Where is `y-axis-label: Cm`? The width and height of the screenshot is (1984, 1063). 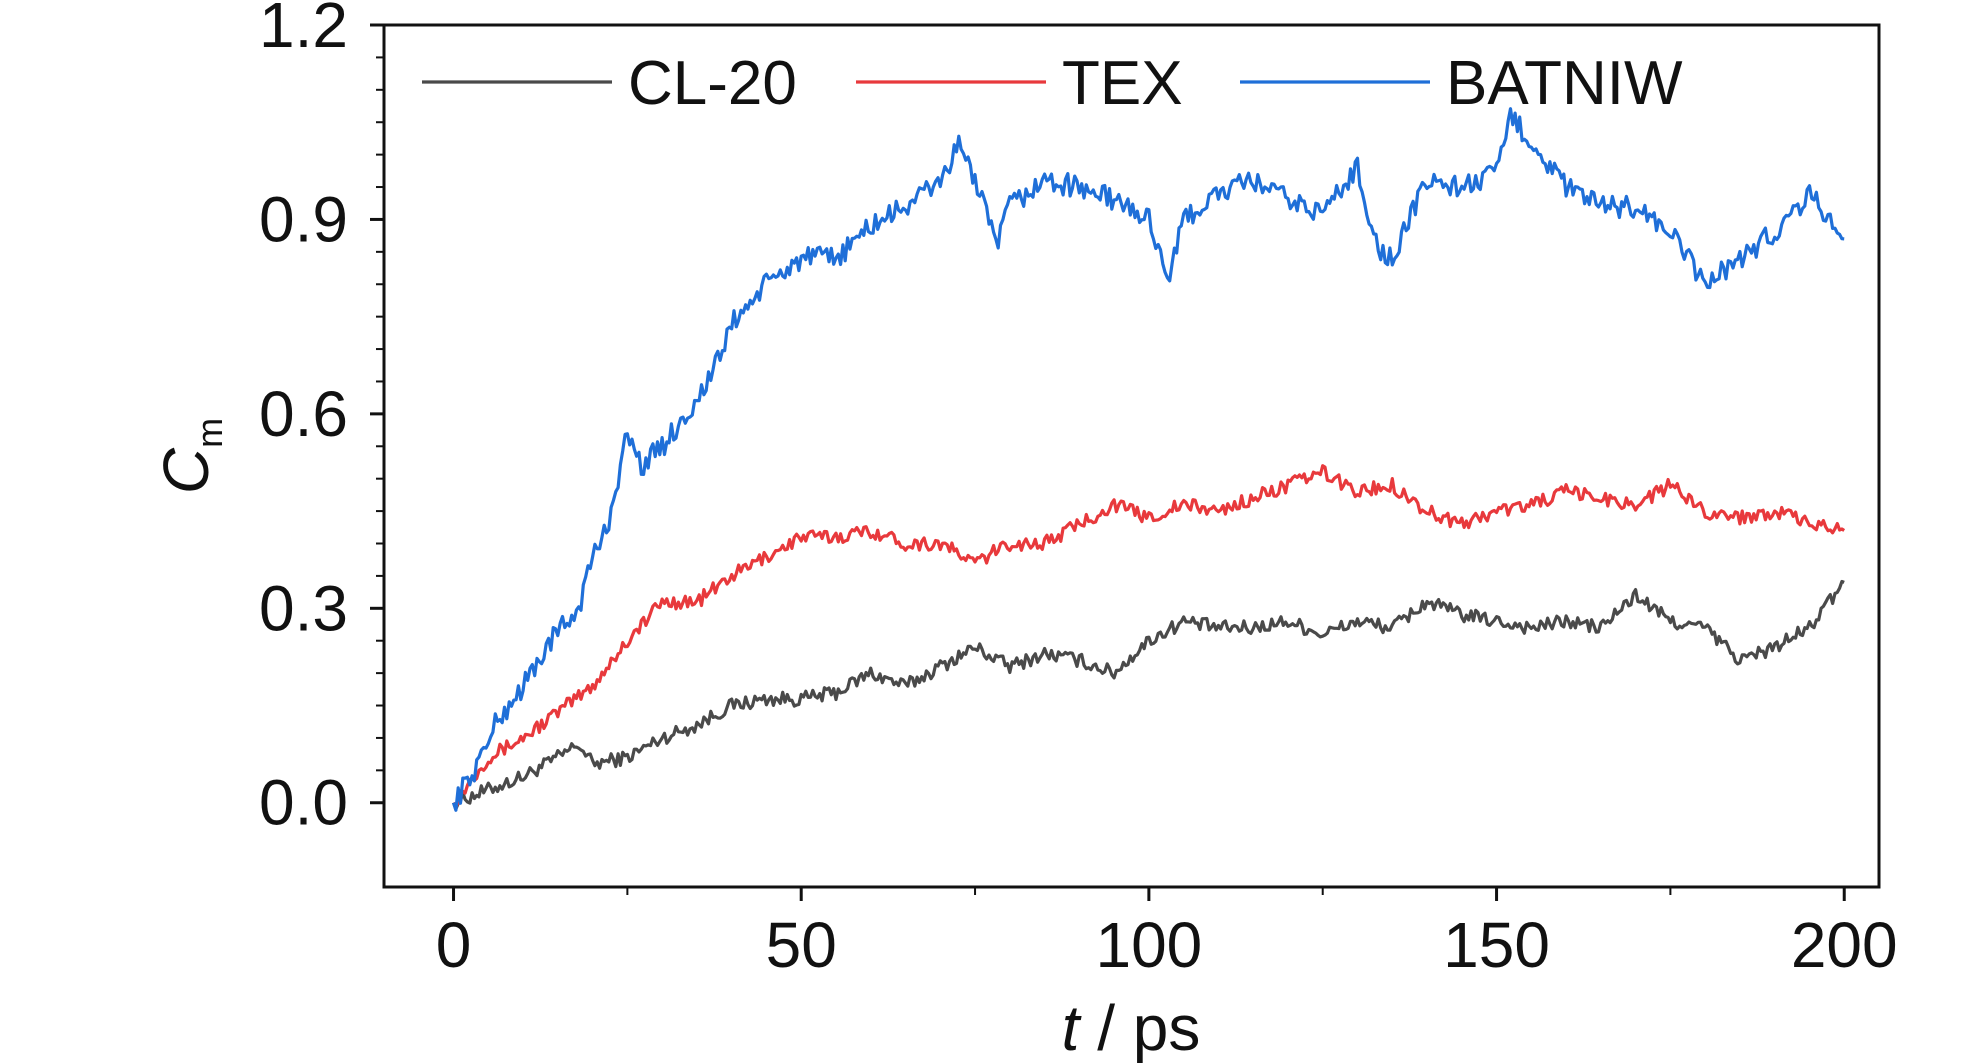
y-axis-label: Cm is located at coordinates (190, 456).